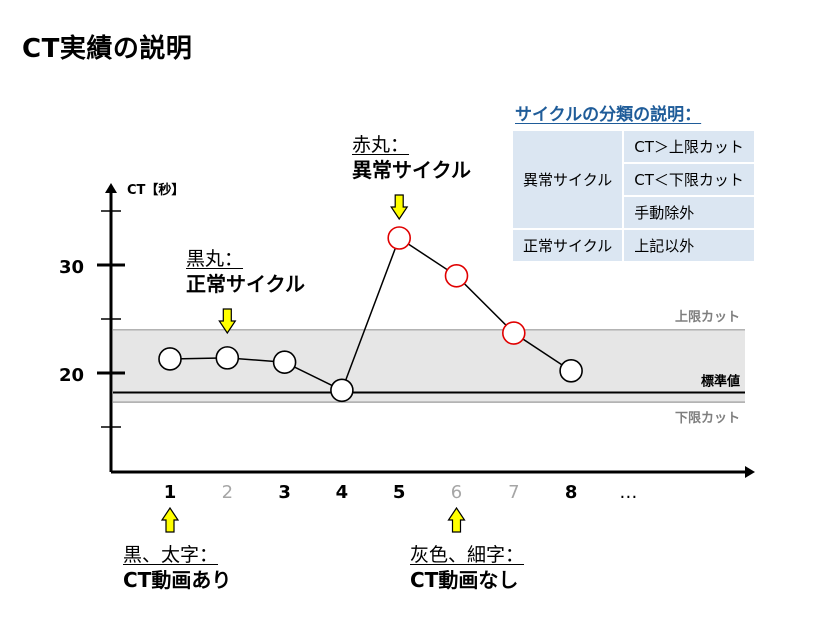 This screenshot has height=630, width=839. Describe the element at coordinates (381, 145) in the screenshot. I see `note-abnormal-sub: 赤丸：` at that location.